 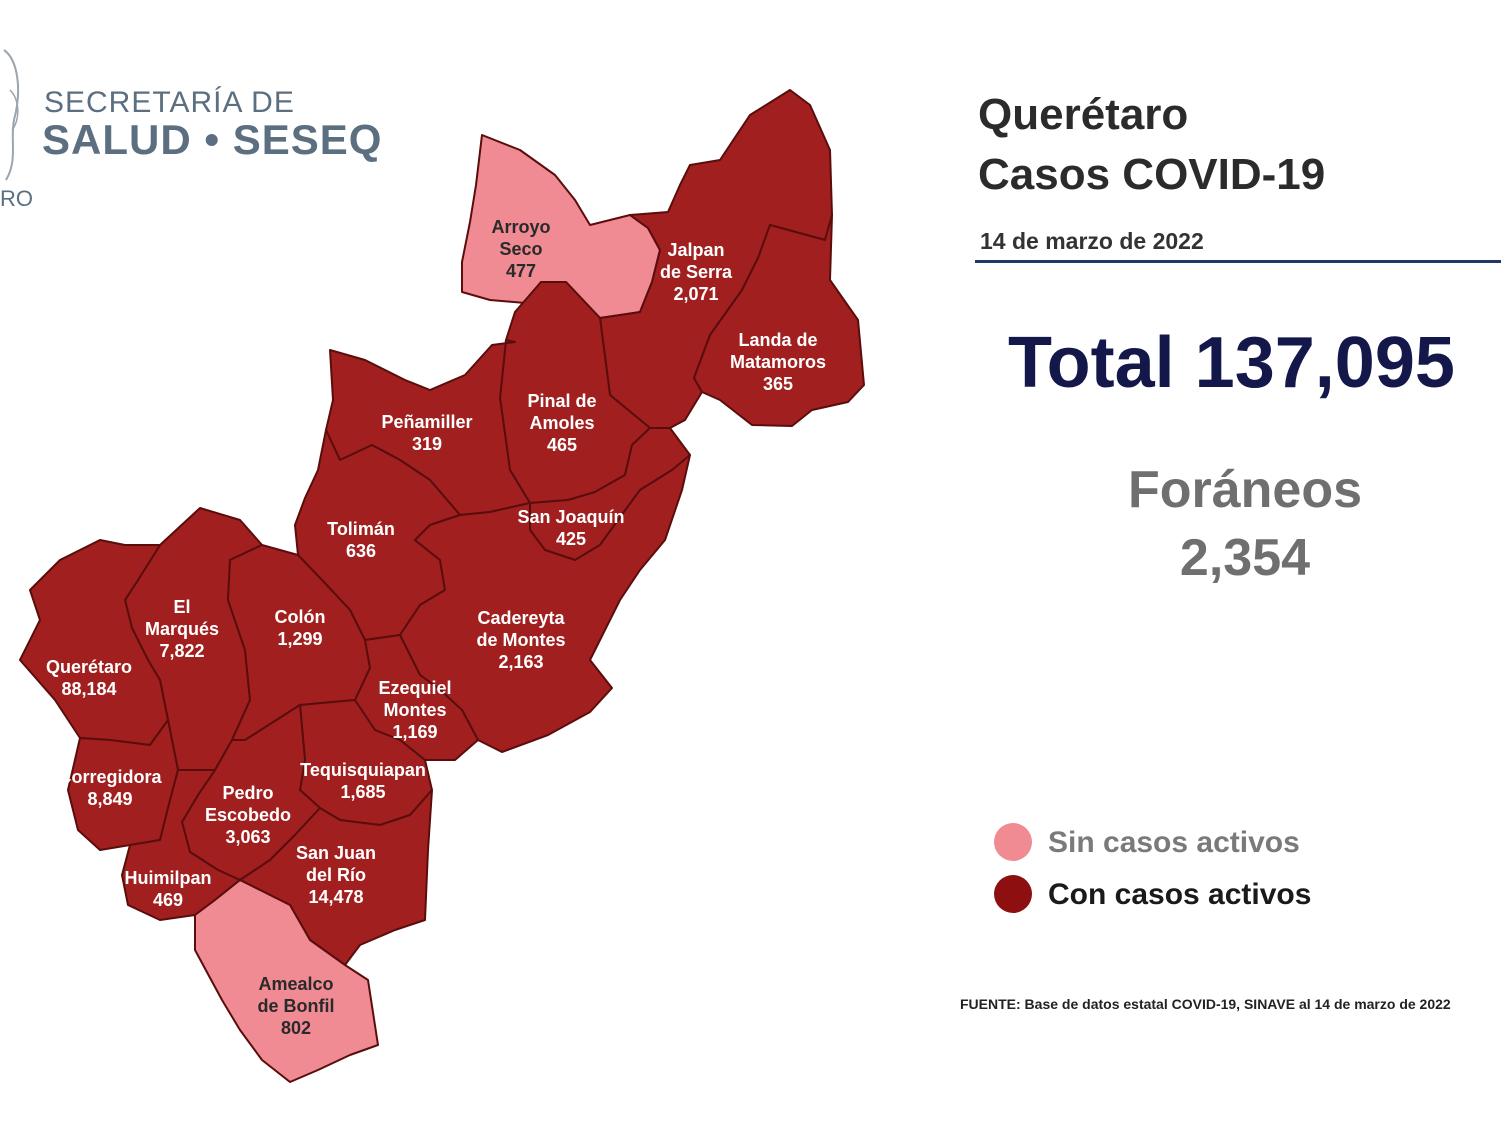 I want to click on label-pedro-escobedo: Pedro Escobedo 3,063, so click(x=248, y=815).